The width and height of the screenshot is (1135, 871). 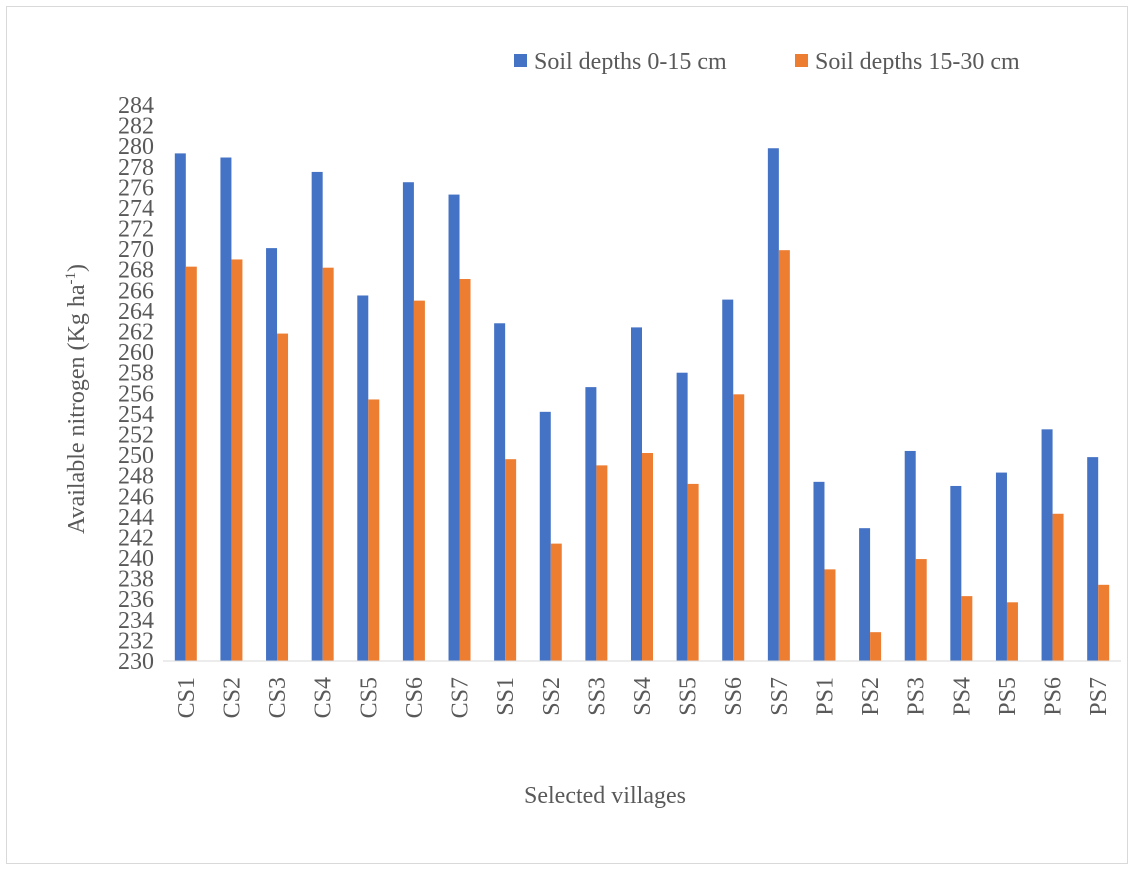 I want to click on x-tick-label: CS3, so click(x=278, y=697).